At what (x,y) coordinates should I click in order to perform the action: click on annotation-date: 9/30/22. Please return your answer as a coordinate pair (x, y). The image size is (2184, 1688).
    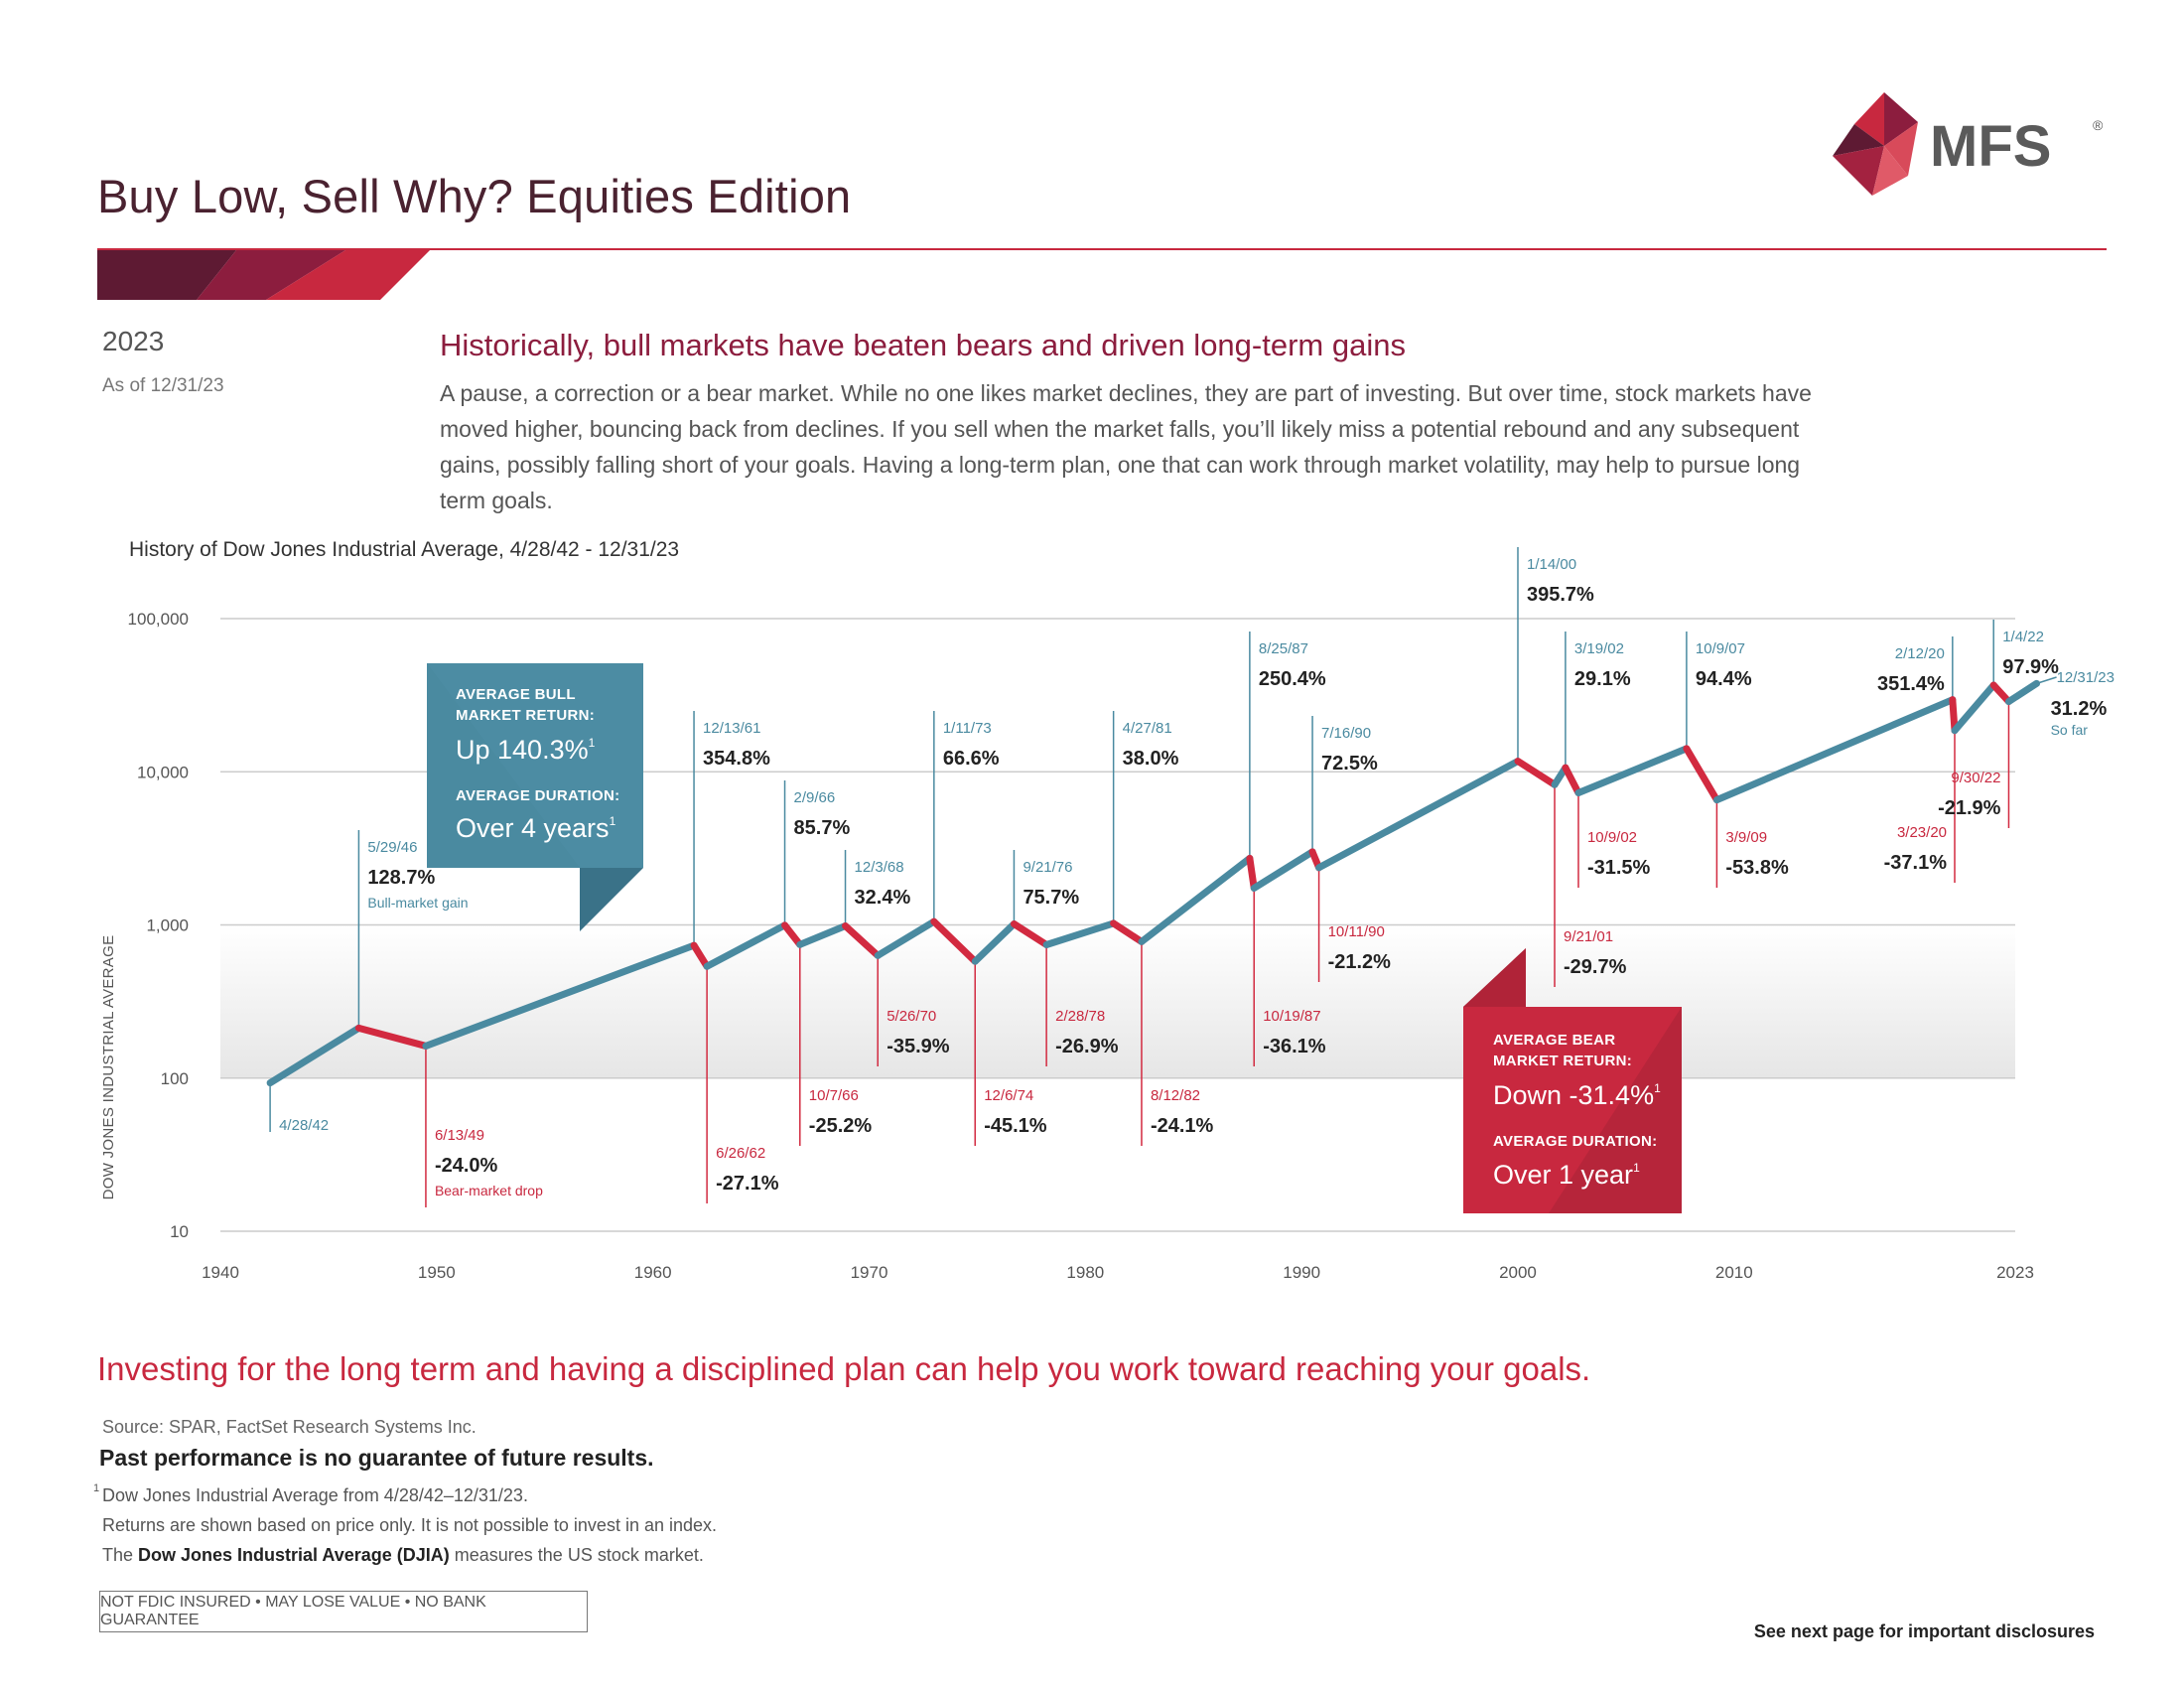
    Looking at the image, I should click on (1975, 778).